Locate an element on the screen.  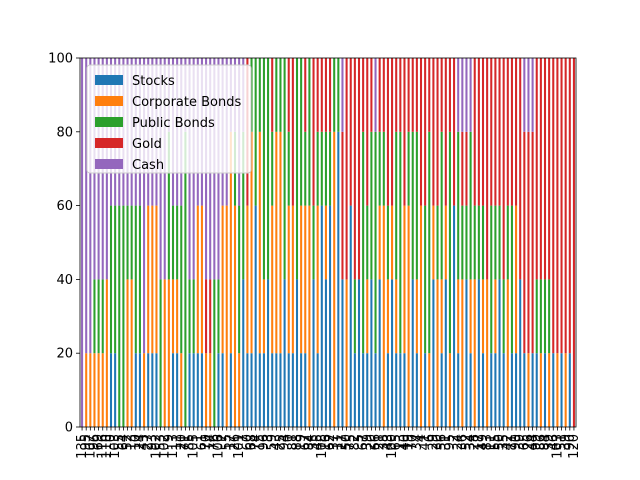
x-tick-label: 90 is located at coordinates (570, 442).